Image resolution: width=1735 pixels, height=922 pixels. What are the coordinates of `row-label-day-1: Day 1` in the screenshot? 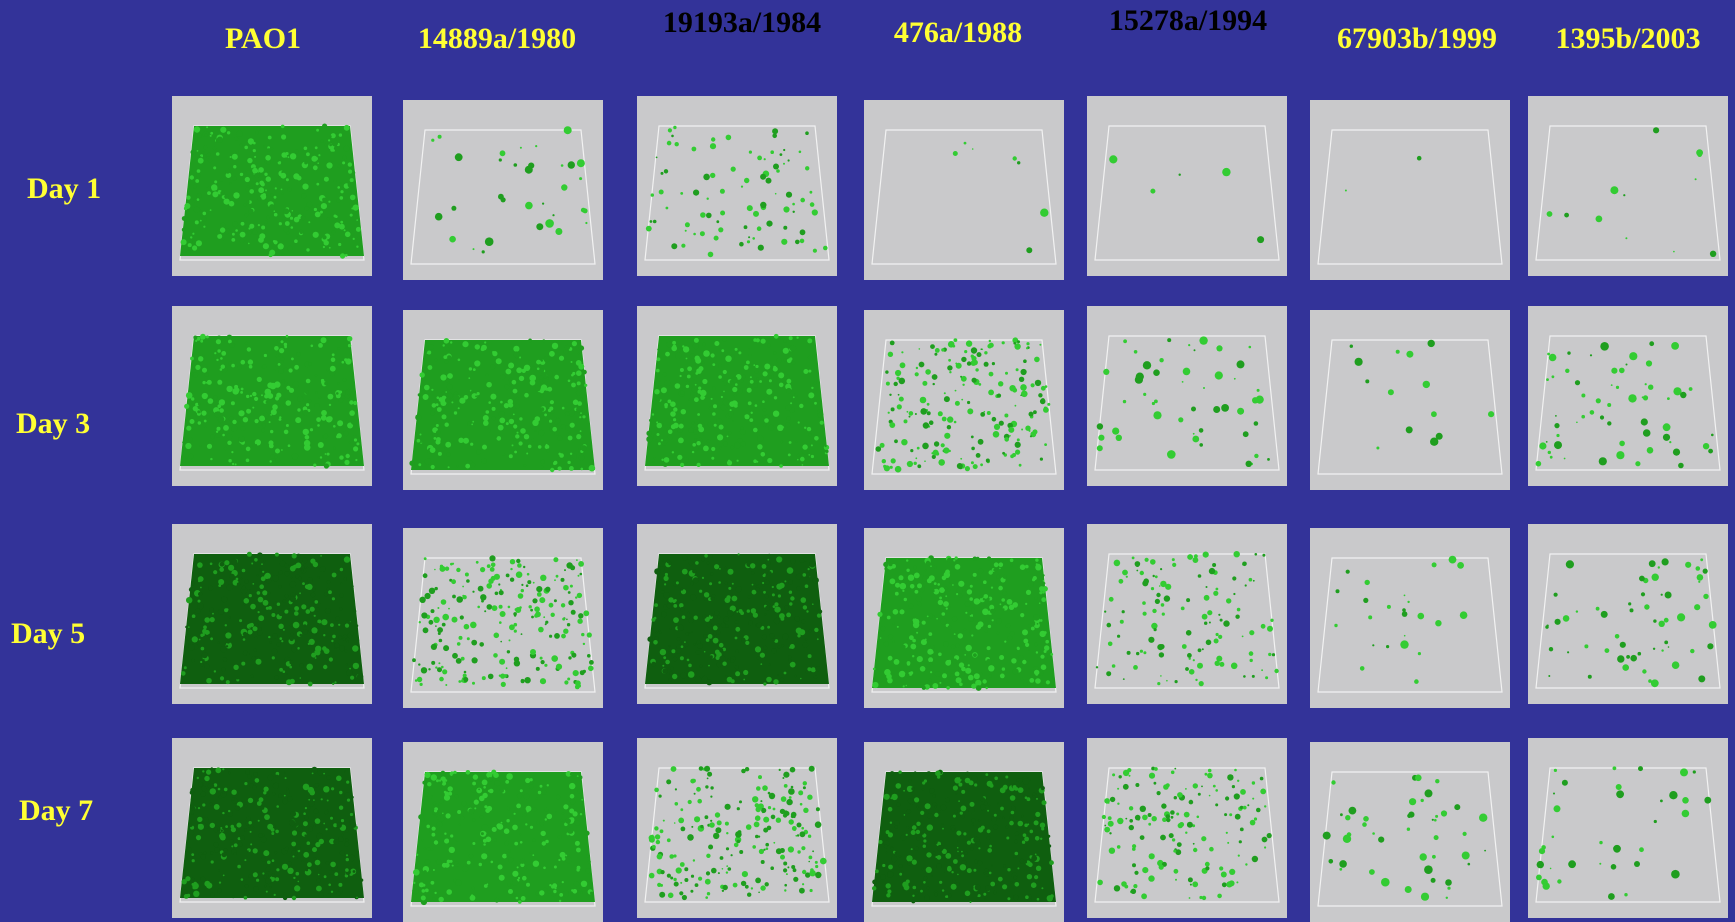 It's located at (64, 188).